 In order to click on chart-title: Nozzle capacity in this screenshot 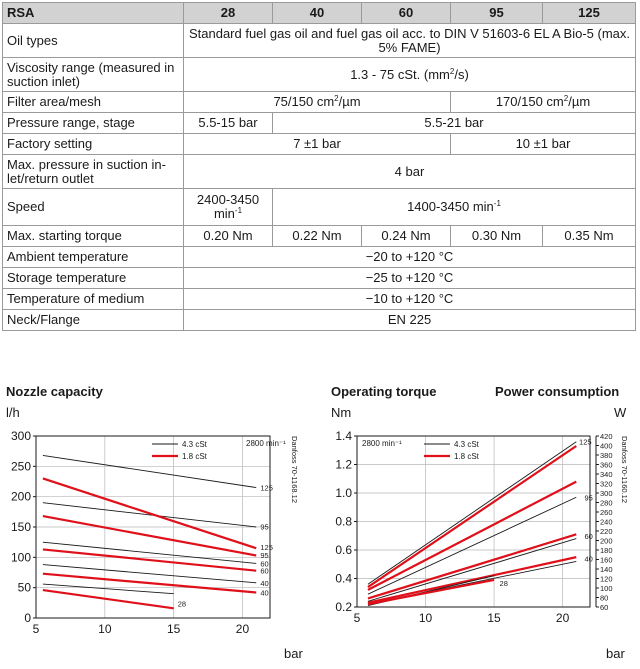, I will do `click(55, 391)`.